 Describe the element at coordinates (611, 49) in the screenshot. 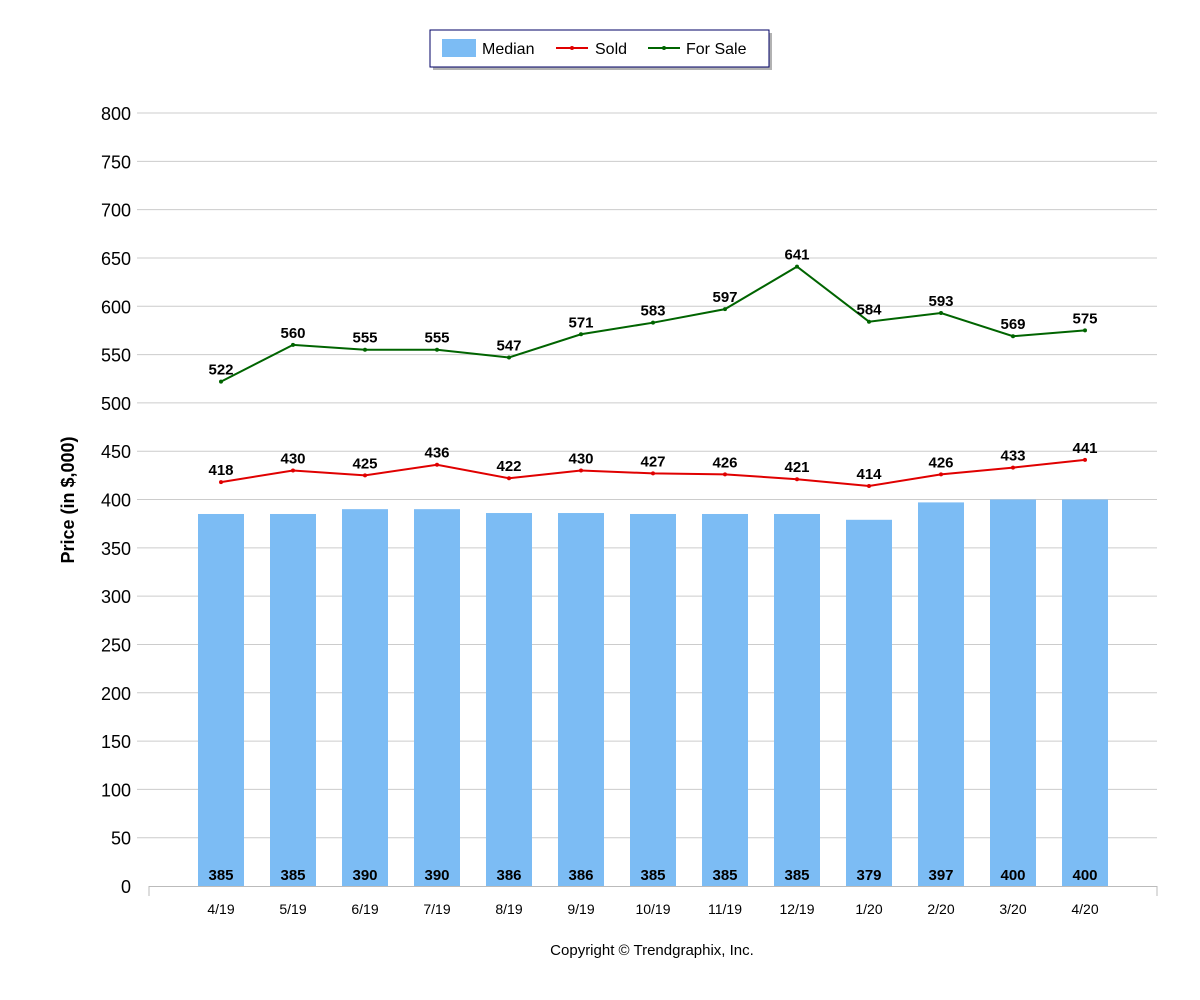

I see `legend-sold-label: Sold` at that location.